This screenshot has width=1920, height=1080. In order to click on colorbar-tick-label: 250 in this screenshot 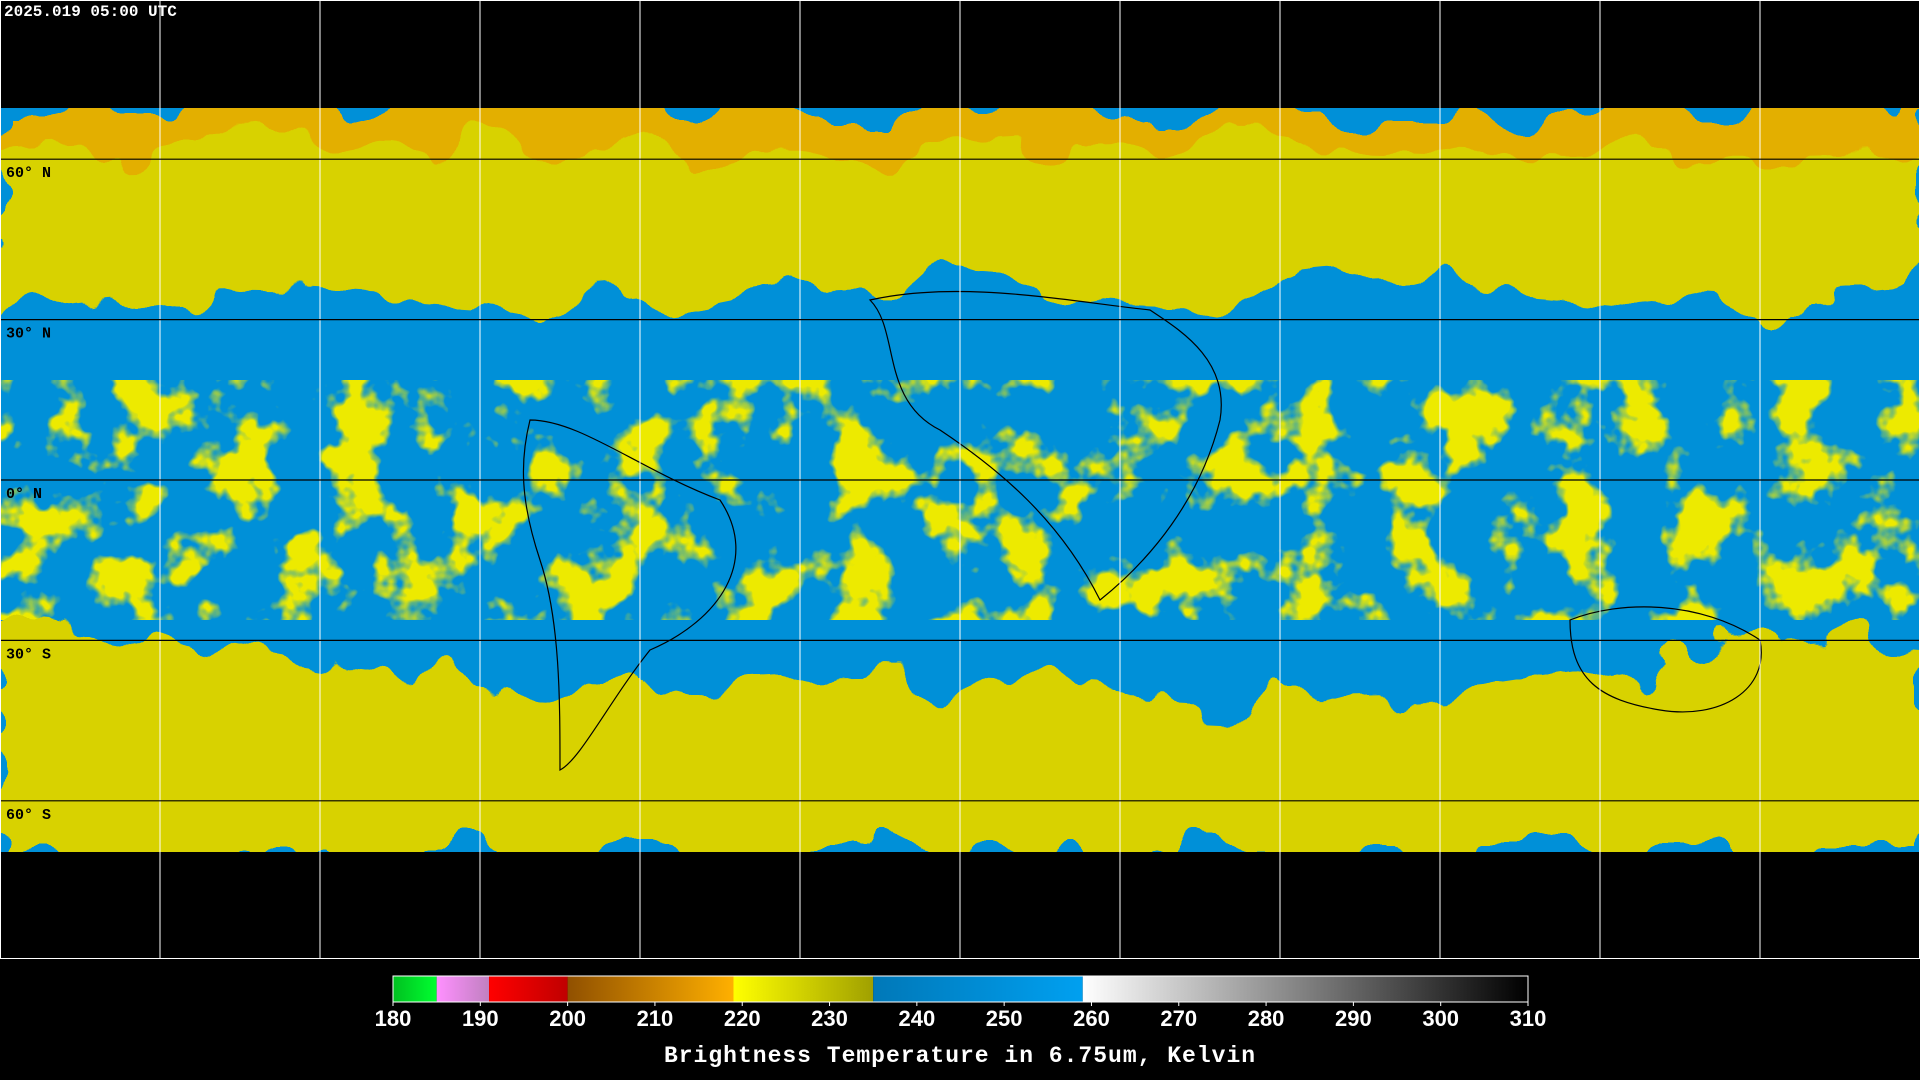, I will do `click(1004, 1018)`.